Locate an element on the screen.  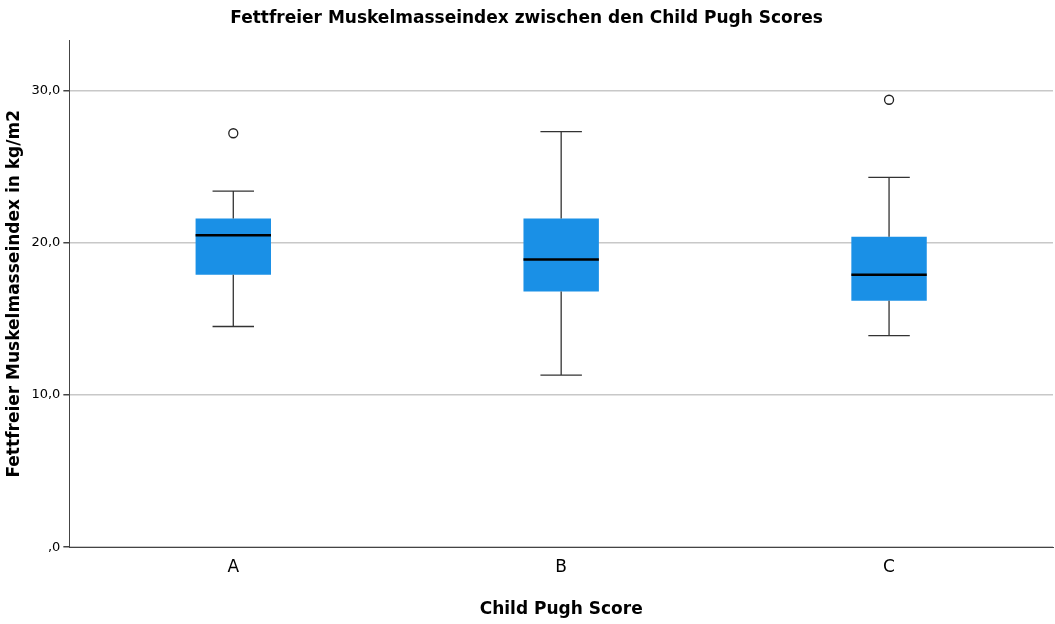
y-tick-label: 30,0 is located at coordinates (46, 89).